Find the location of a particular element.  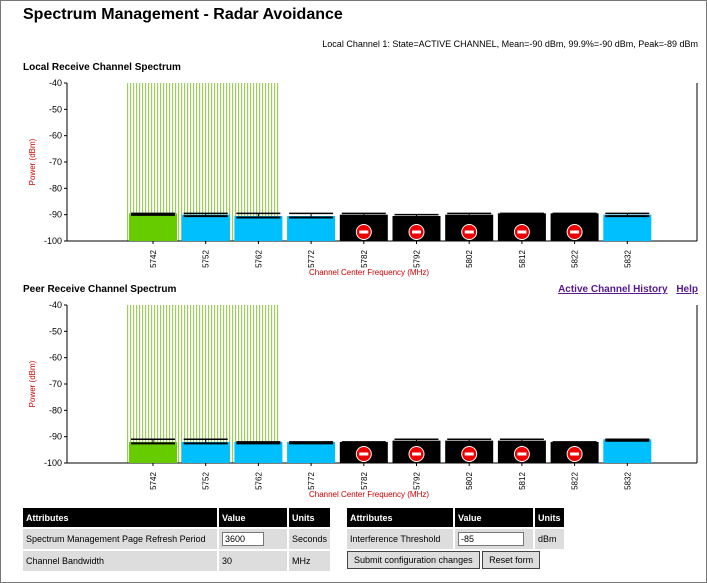

value-cell: 30 is located at coordinates (253, 561).